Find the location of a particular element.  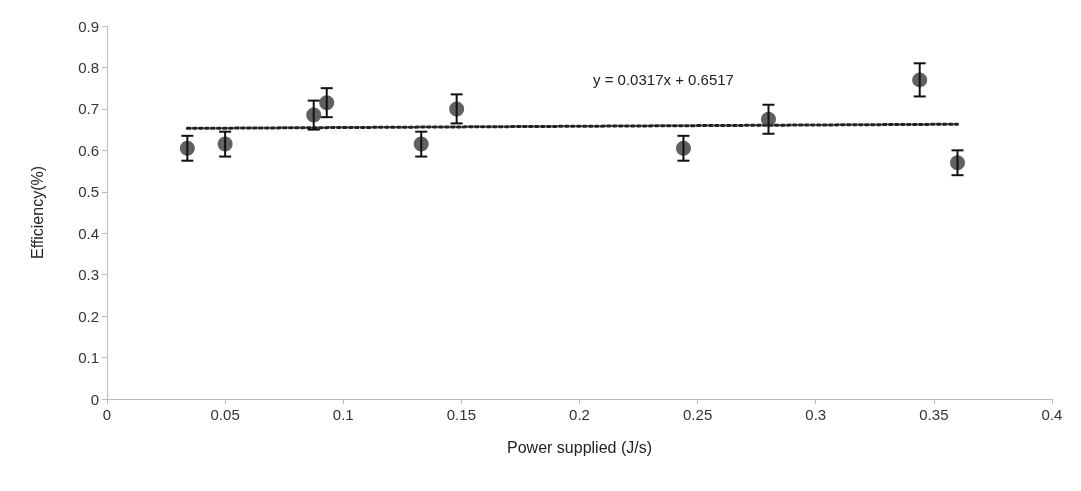

x-tick-label: 0.2 is located at coordinates (579, 414).